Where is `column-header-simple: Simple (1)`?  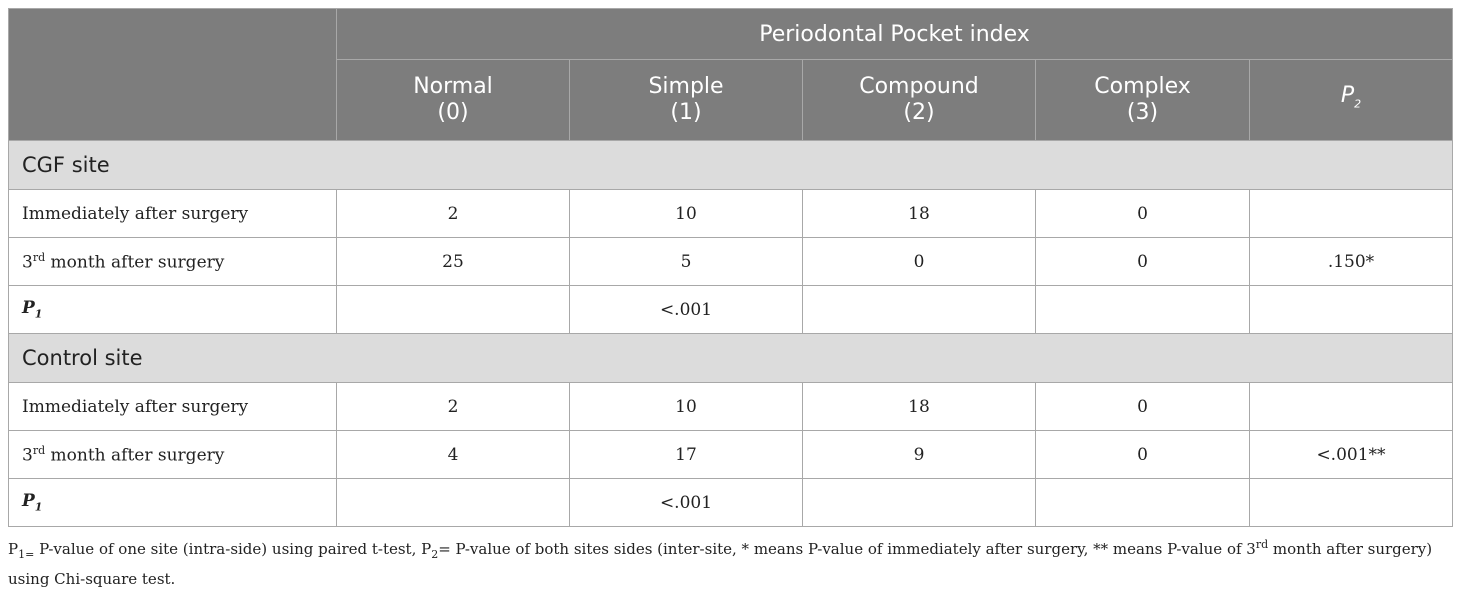 column-header-simple: Simple (1) is located at coordinates (686, 100).